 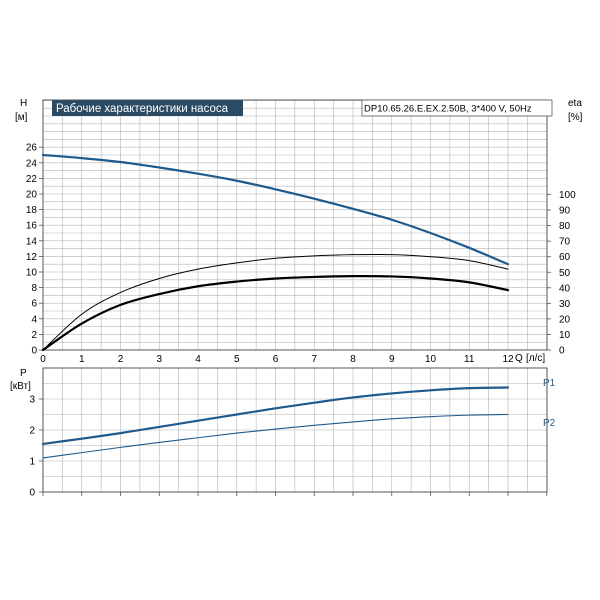 What do you see at coordinates (34, 319) in the screenshot?
I see `head-tick-label: 4` at bounding box center [34, 319].